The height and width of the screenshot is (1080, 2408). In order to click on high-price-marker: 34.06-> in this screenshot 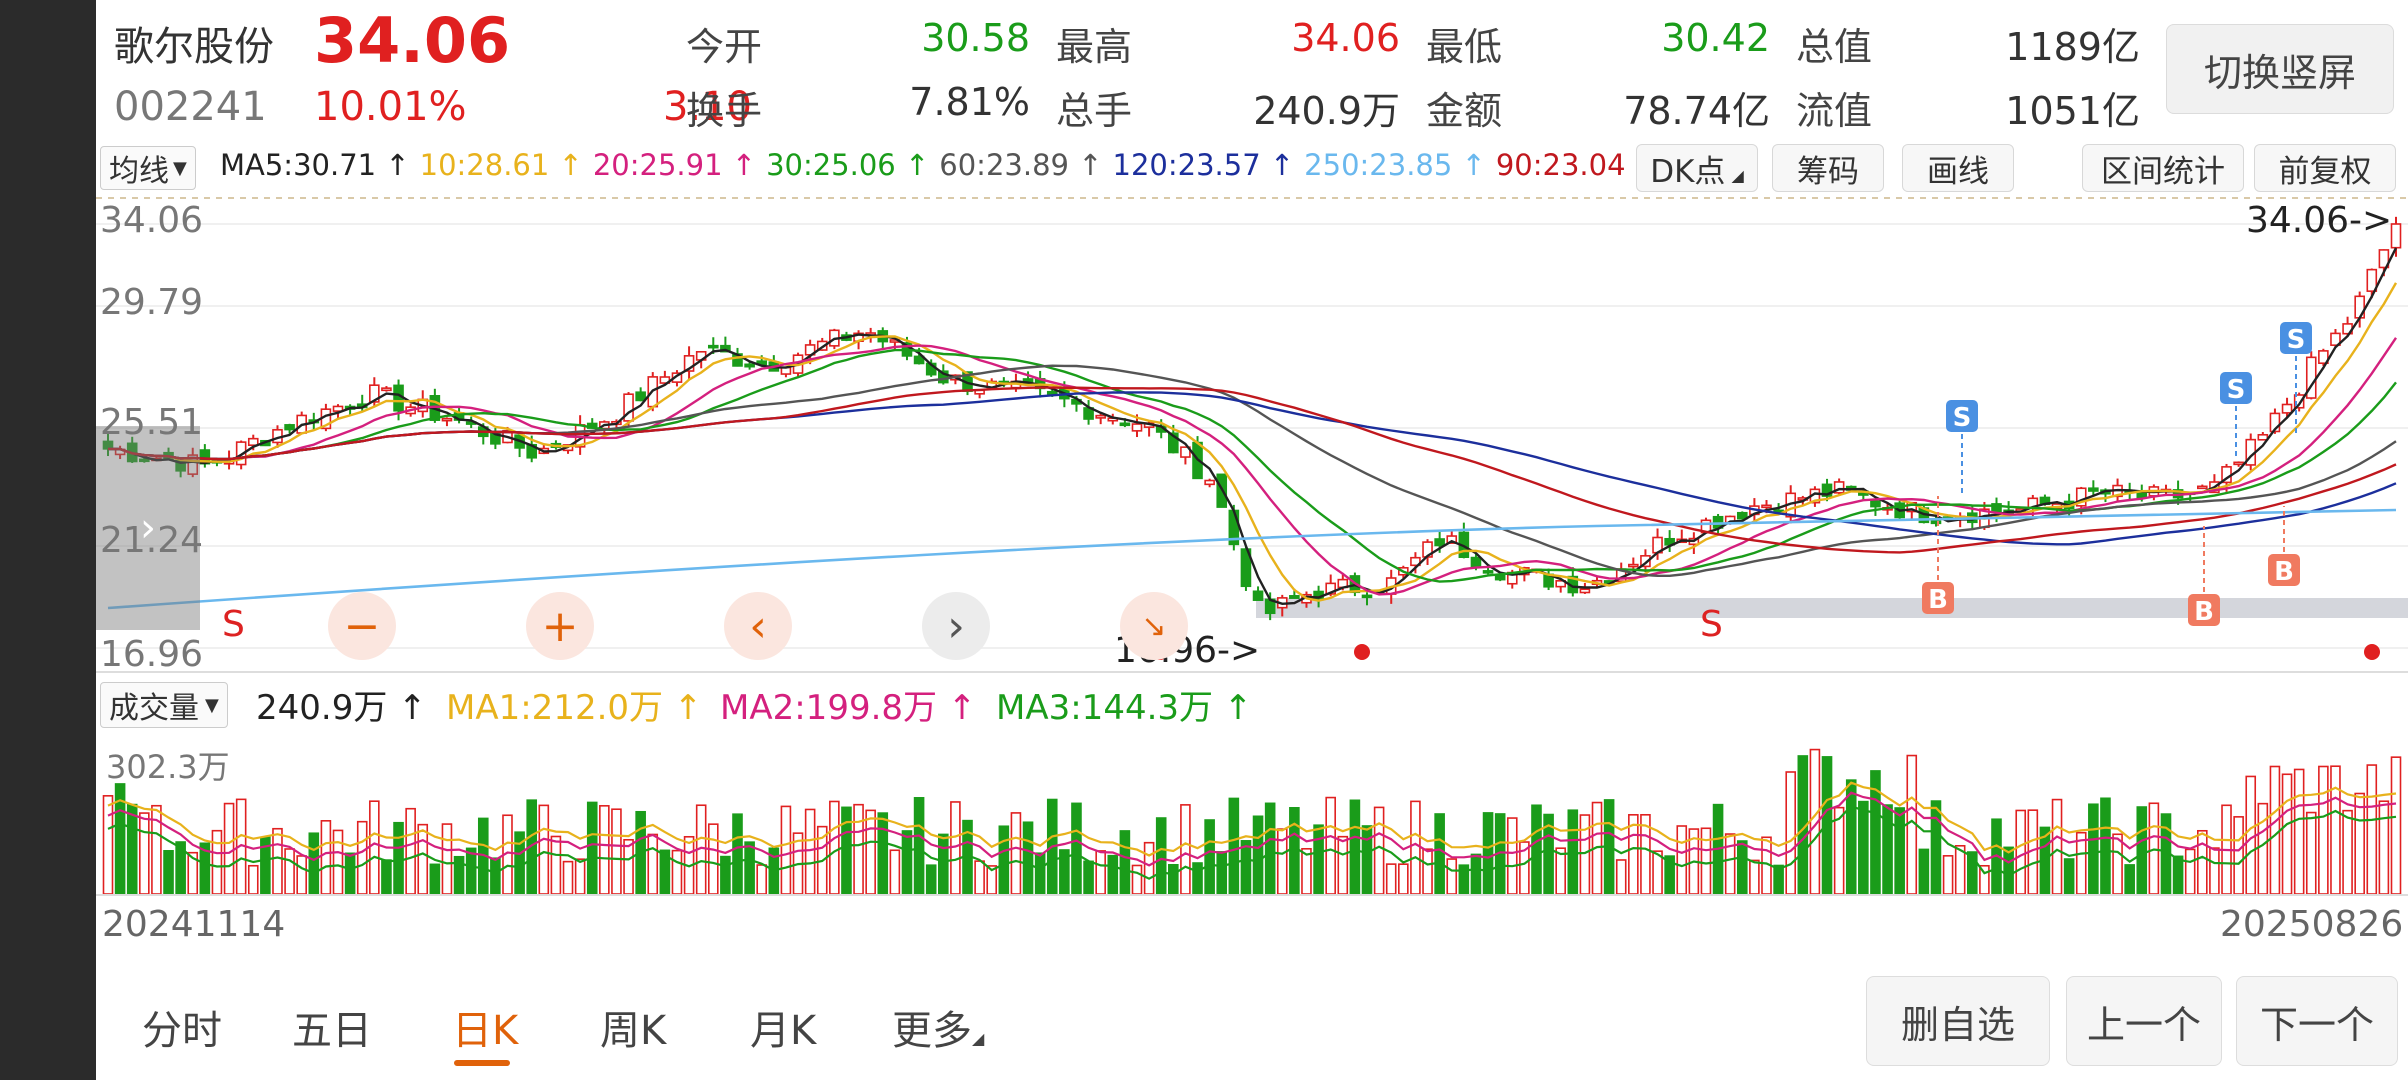, I will do `click(2319, 220)`.